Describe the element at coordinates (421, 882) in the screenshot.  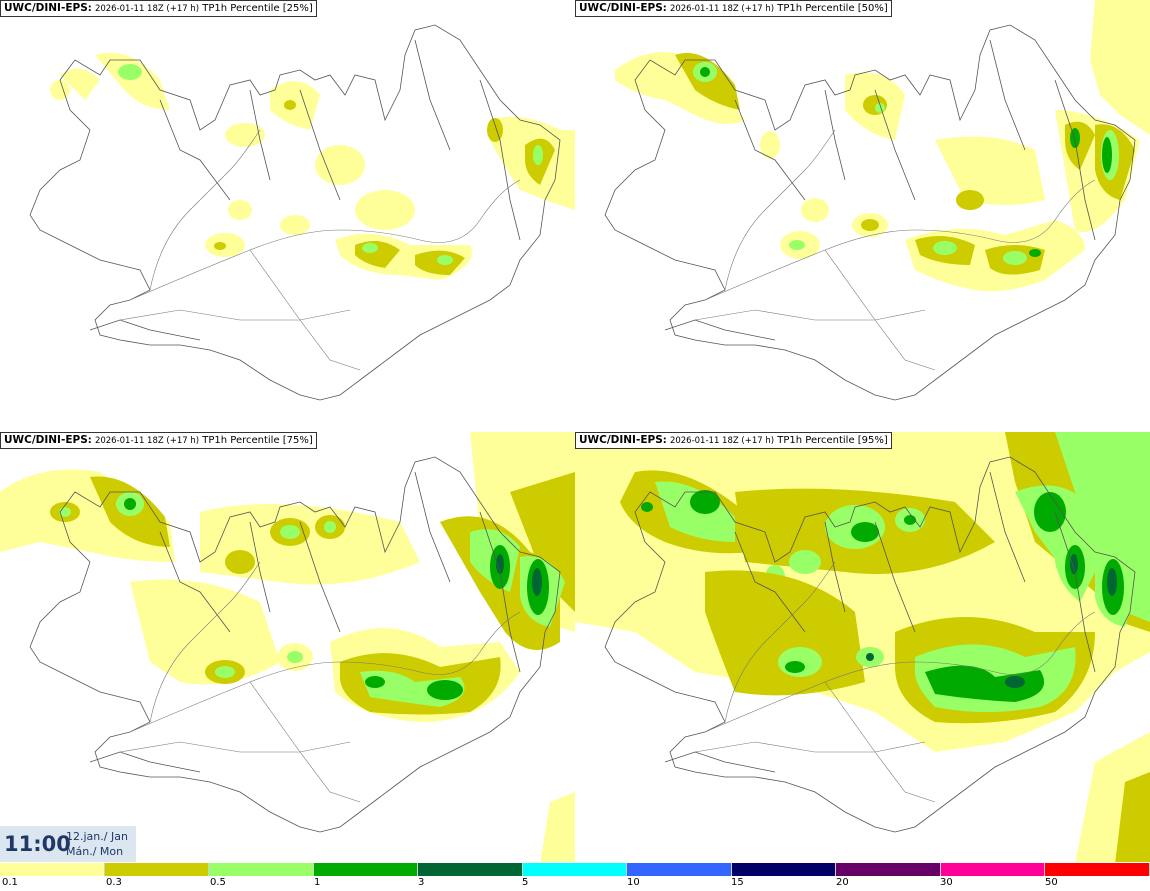
I see `legend-tick: 3` at that location.